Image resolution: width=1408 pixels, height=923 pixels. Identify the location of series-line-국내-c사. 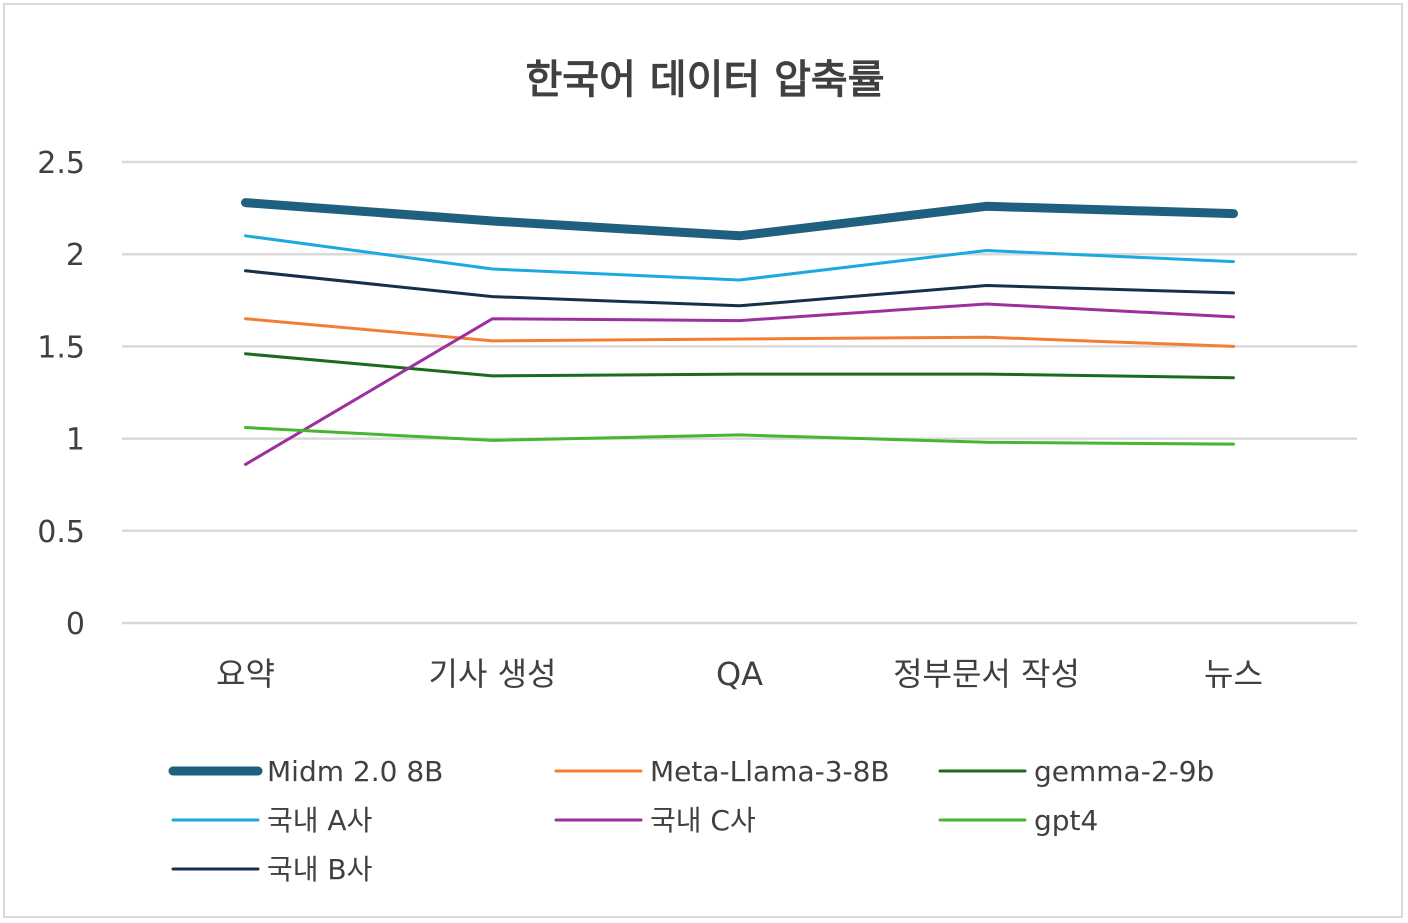
(739, 384).